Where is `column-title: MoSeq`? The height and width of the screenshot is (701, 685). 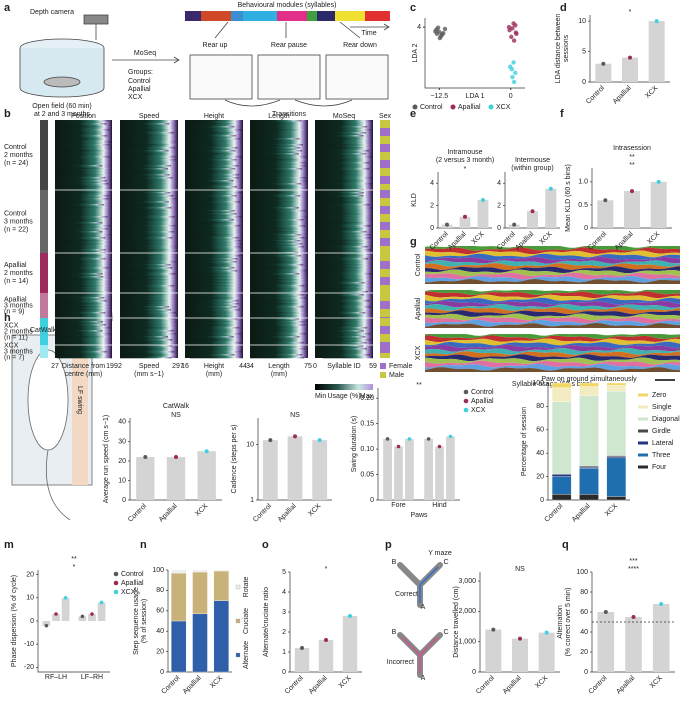 column-title: MoSeq is located at coordinates (344, 116).